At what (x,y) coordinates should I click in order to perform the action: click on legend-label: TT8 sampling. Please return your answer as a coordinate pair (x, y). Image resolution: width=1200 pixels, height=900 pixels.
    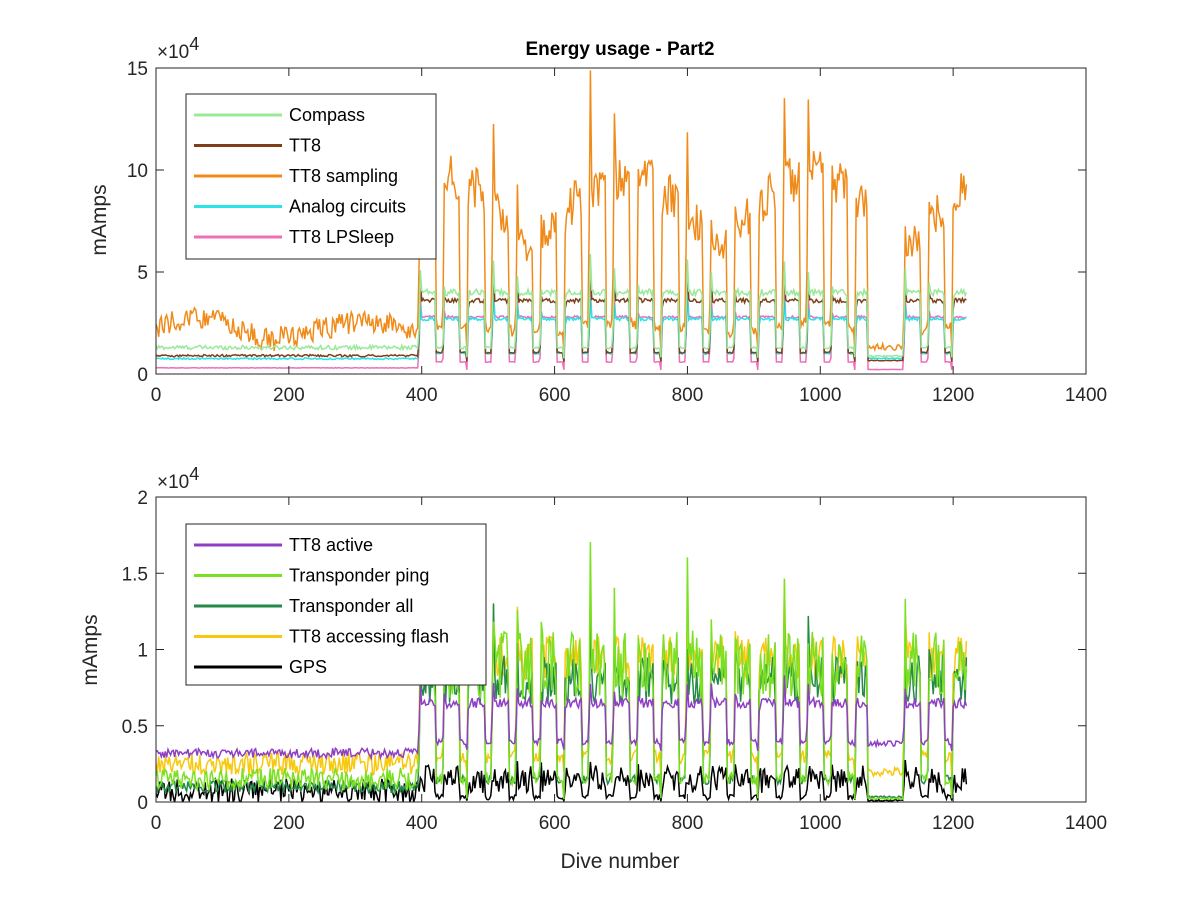
    Looking at the image, I should click on (343, 176).